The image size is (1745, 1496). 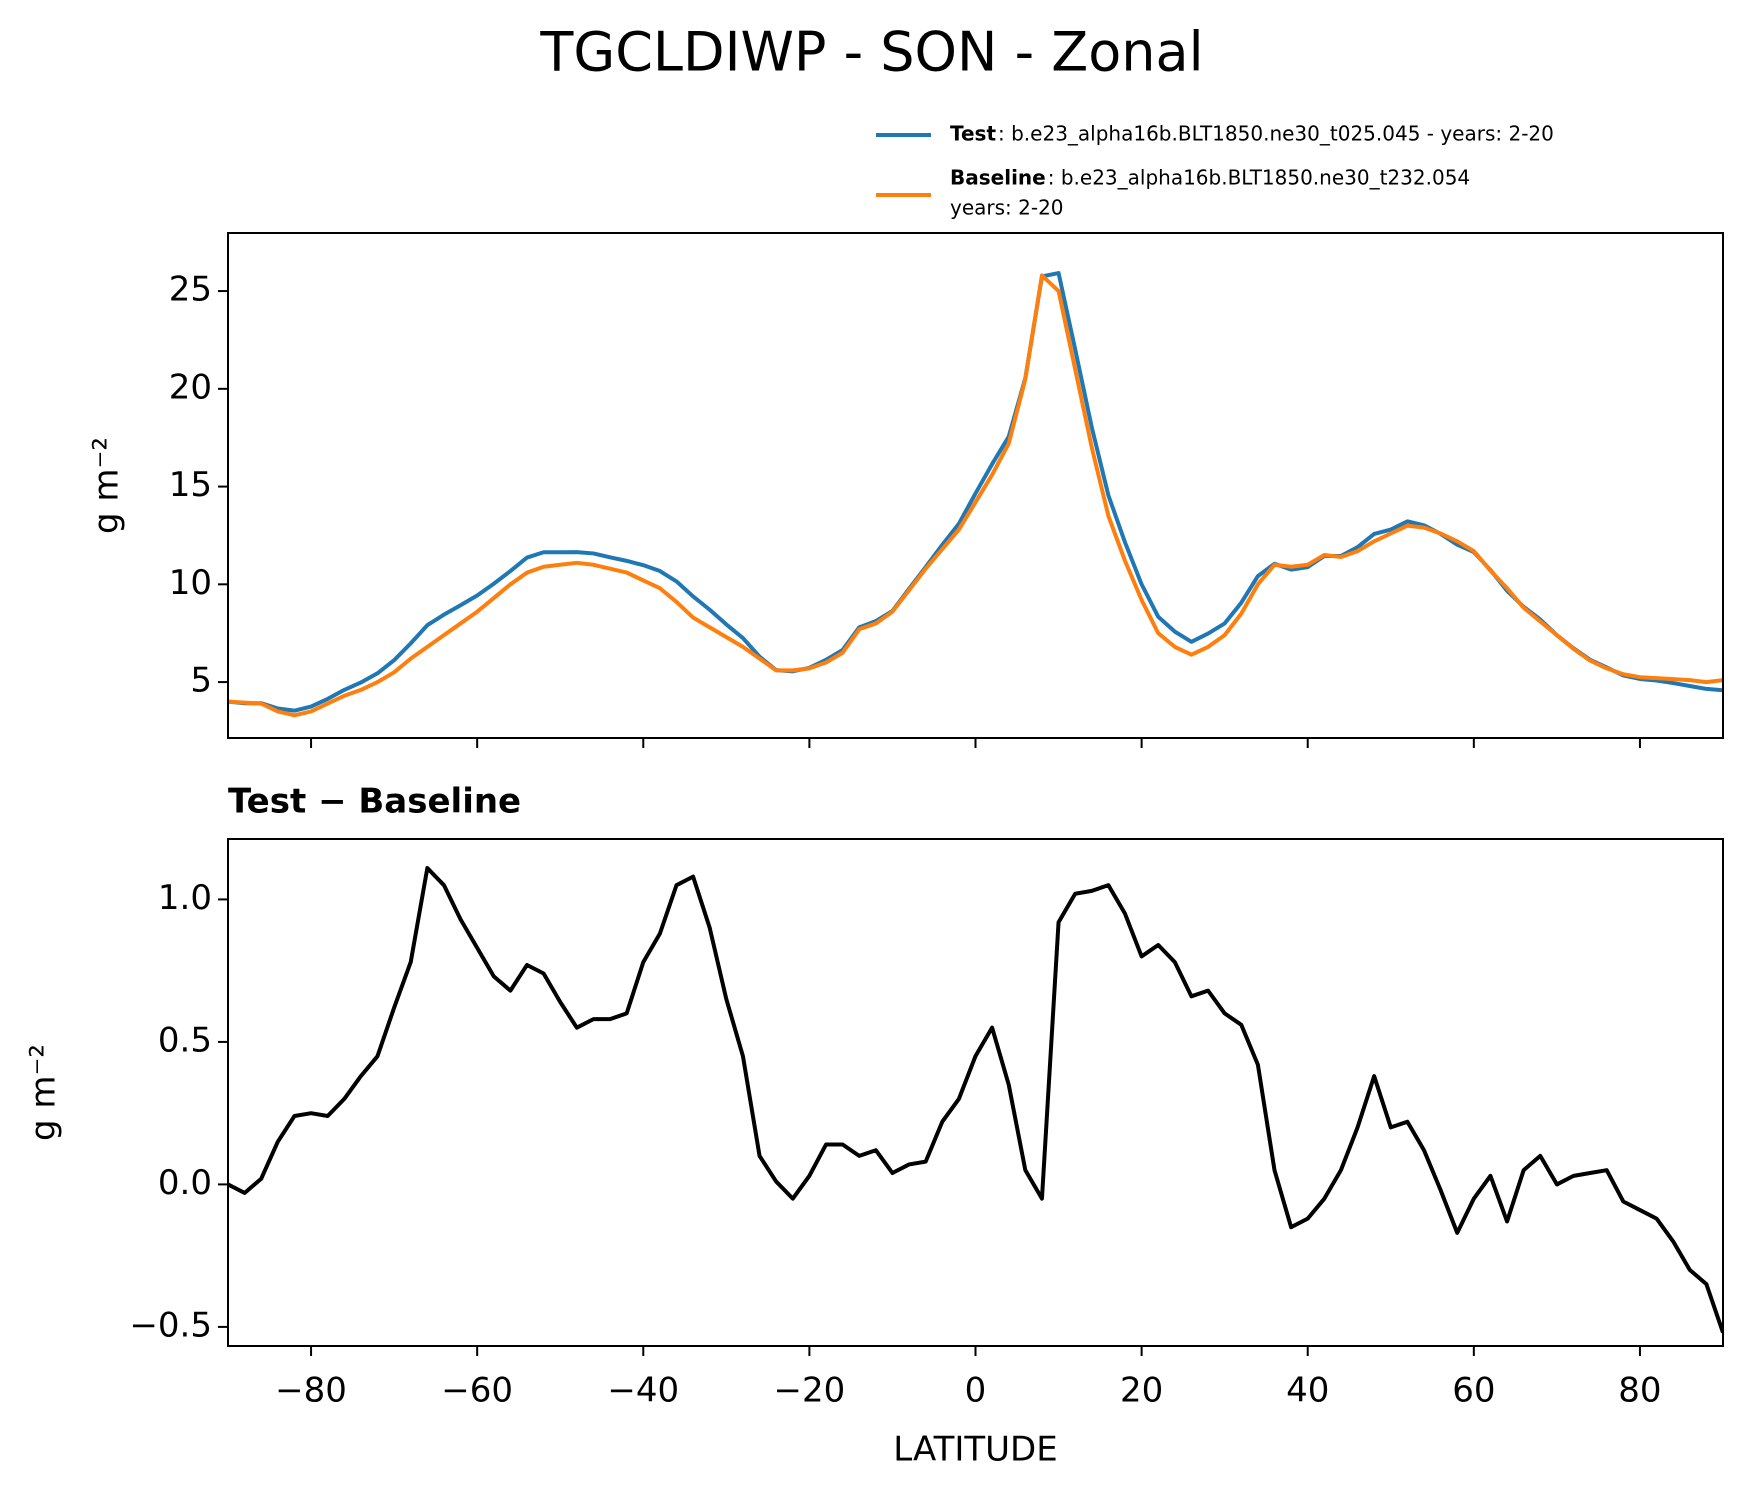 What do you see at coordinates (170, 1325) in the screenshot?
I see `y-tick-label: −0.5` at bounding box center [170, 1325].